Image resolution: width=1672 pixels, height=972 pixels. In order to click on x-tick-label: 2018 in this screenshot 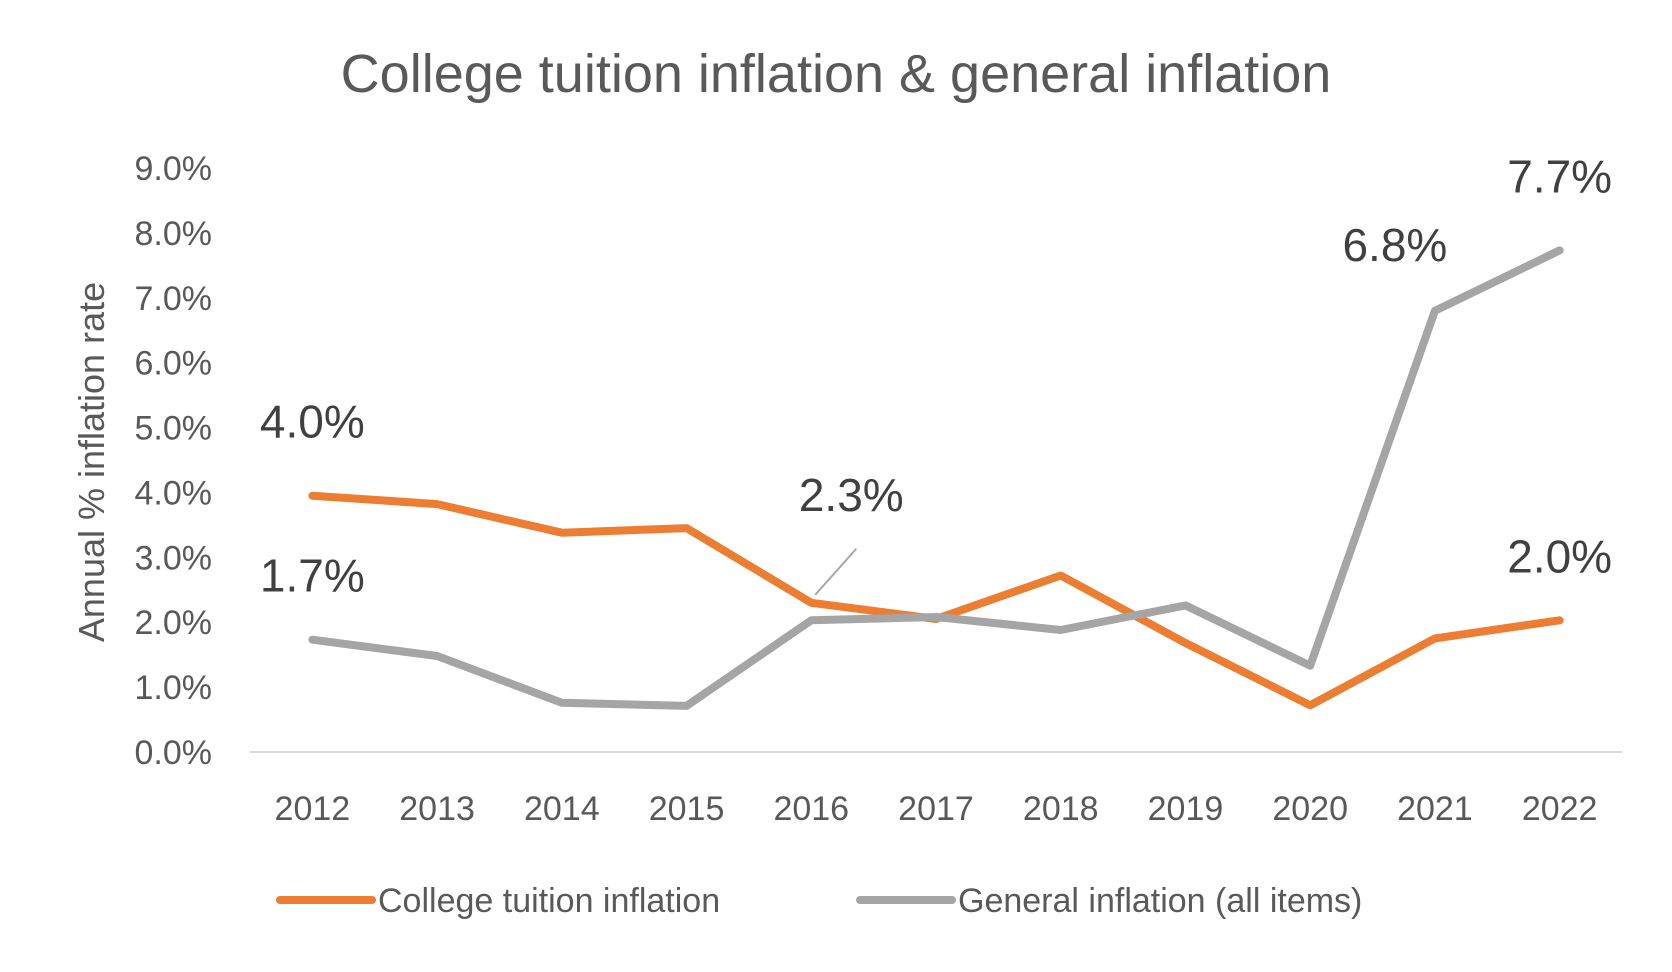, I will do `click(1061, 809)`.